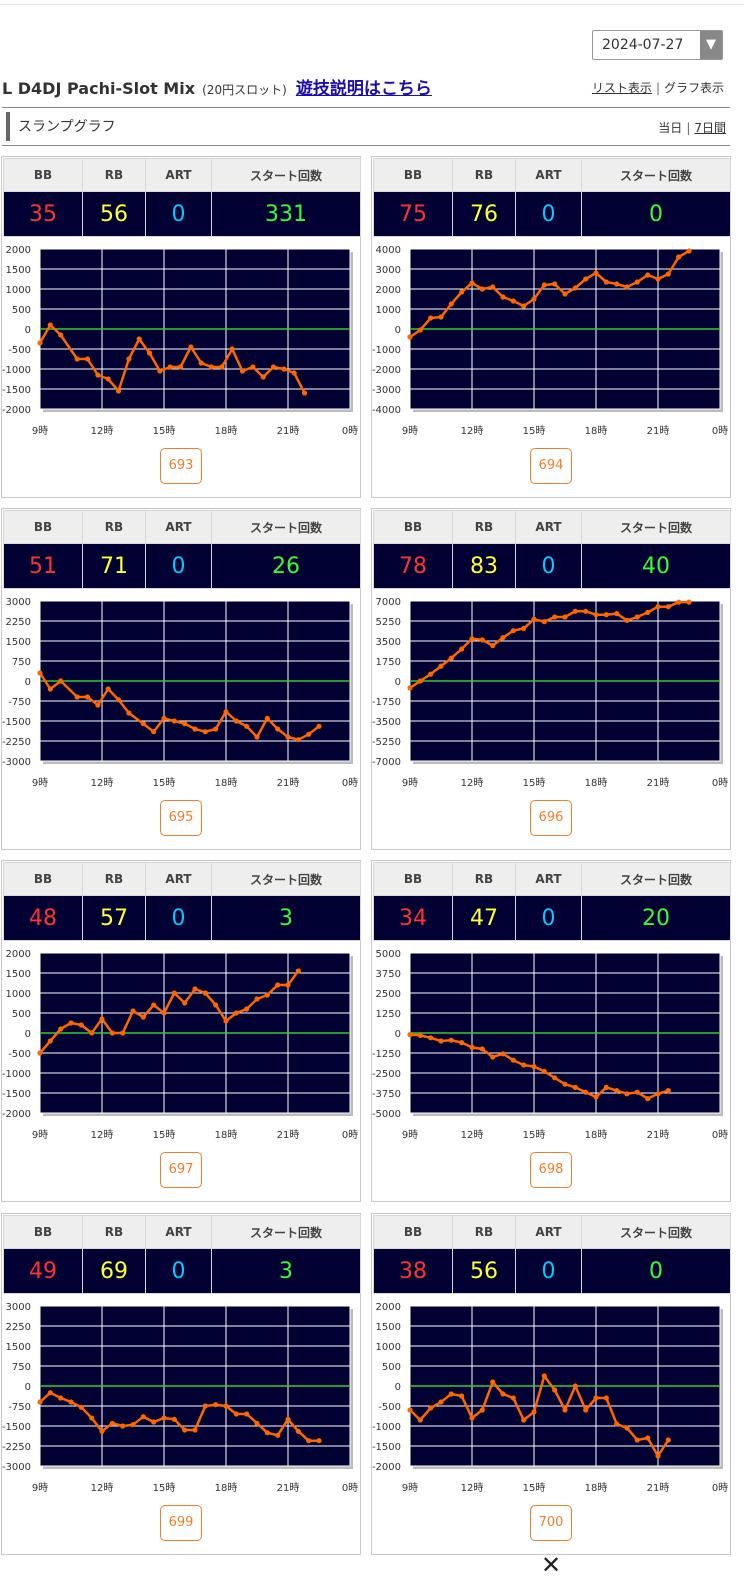 The width and height of the screenshot is (744, 1579). Describe the element at coordinates (551, 818) in the screenshot. I see `machine-number-button: 696` at that location.